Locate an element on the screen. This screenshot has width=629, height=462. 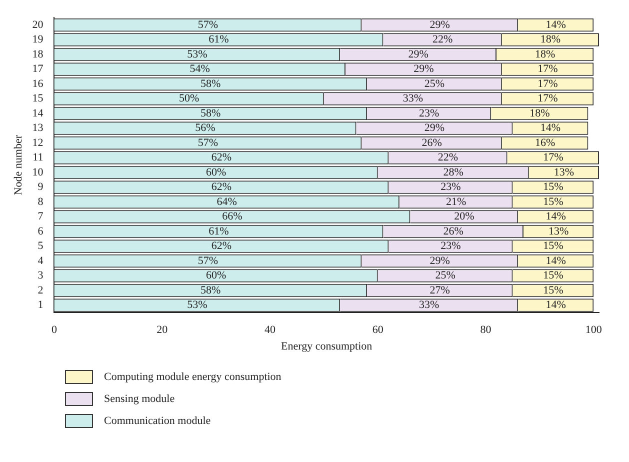
x-tick-label: 40 is located at coordinates (270, 330).